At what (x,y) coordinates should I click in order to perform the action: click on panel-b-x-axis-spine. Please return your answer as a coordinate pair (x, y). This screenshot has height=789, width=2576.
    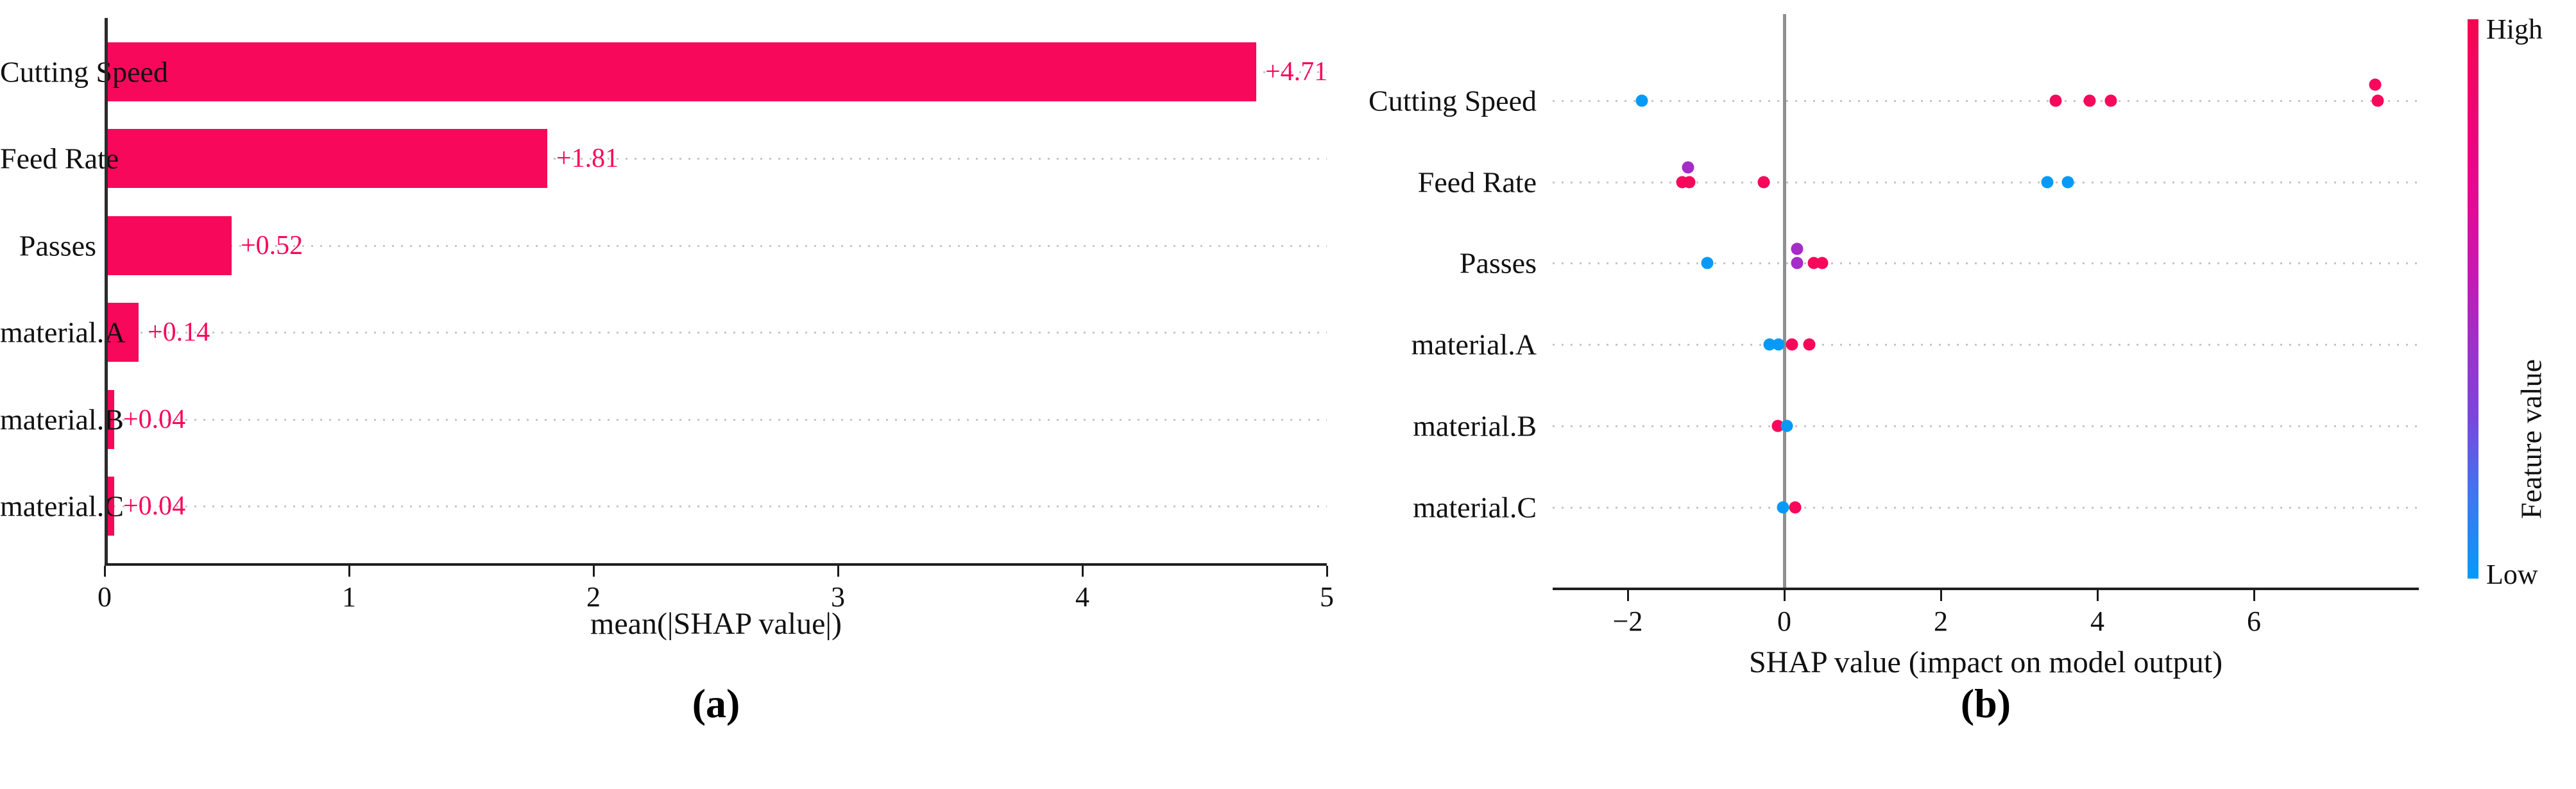
    Looking at the image, I should click on (1986, 589).